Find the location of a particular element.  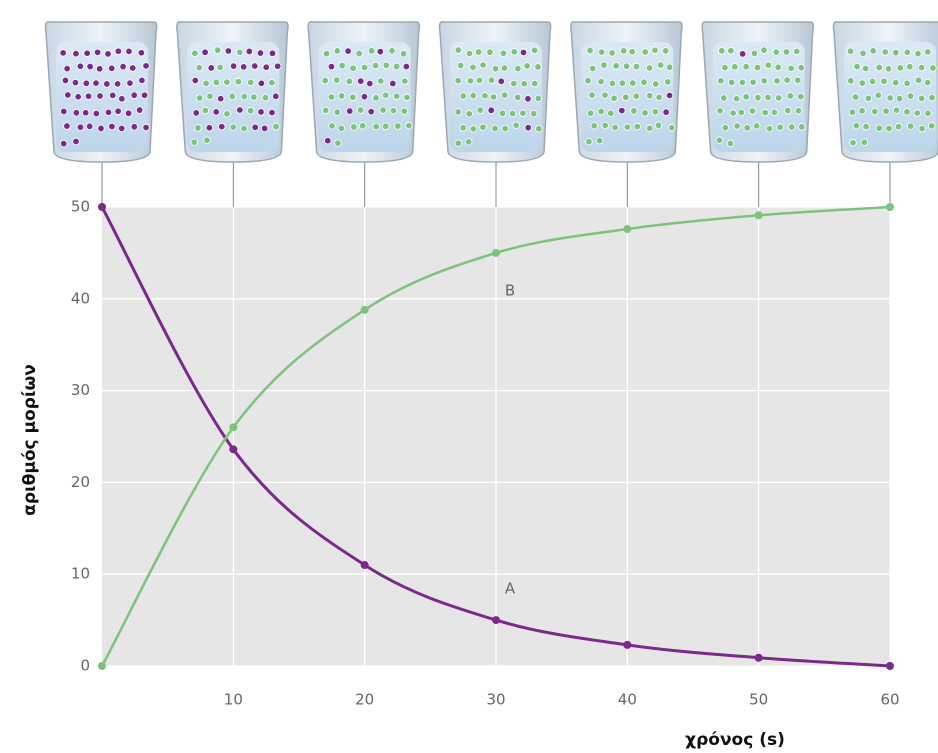

y-axis-title: αριθμός μορίων is located at coordinates (30, 440).